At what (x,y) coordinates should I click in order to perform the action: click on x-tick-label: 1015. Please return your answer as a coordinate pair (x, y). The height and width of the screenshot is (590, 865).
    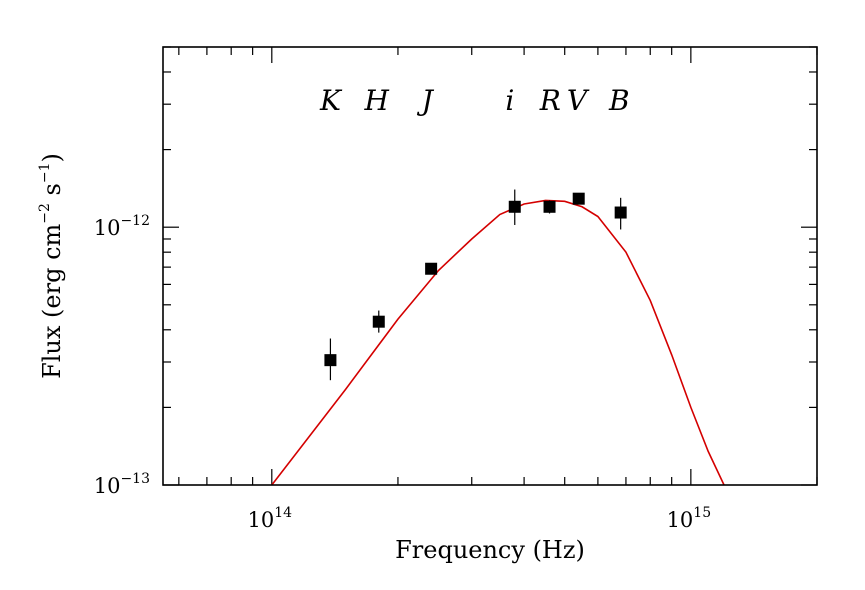
    Looking at the image, I should click on (689, 518).